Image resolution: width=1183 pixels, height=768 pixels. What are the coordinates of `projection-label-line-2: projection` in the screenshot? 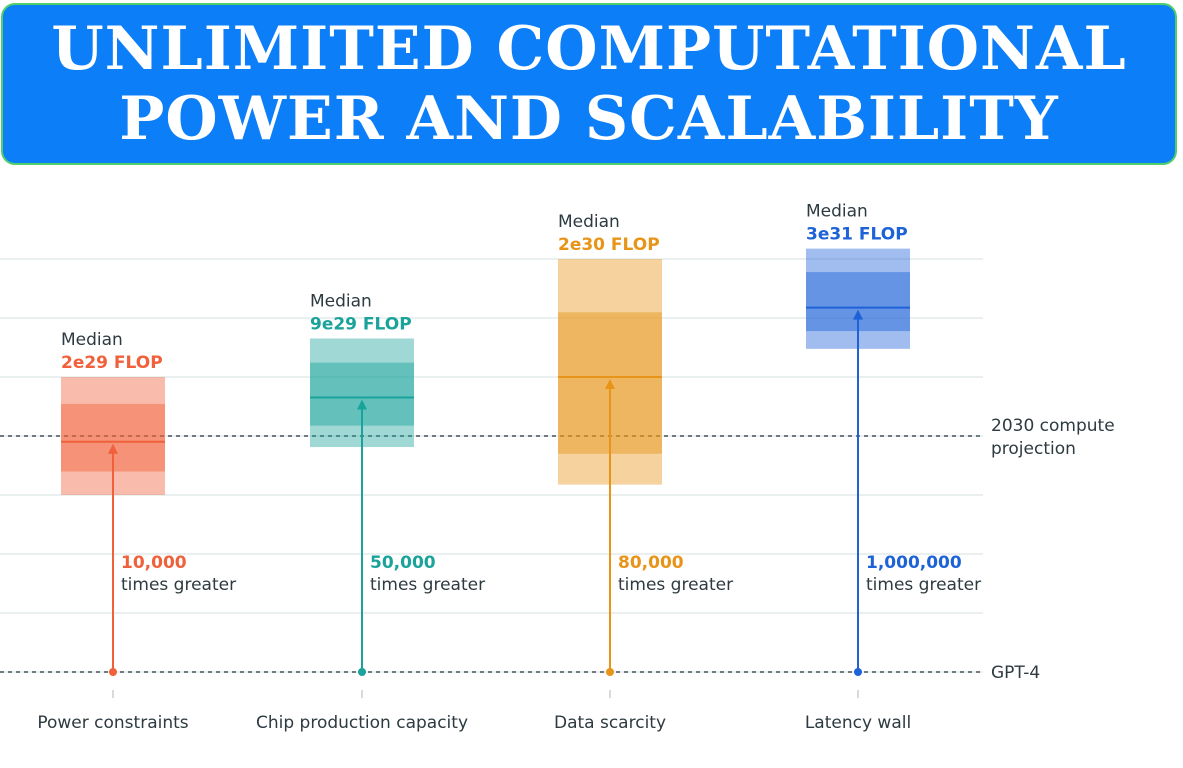 It's located at (1033, 449).